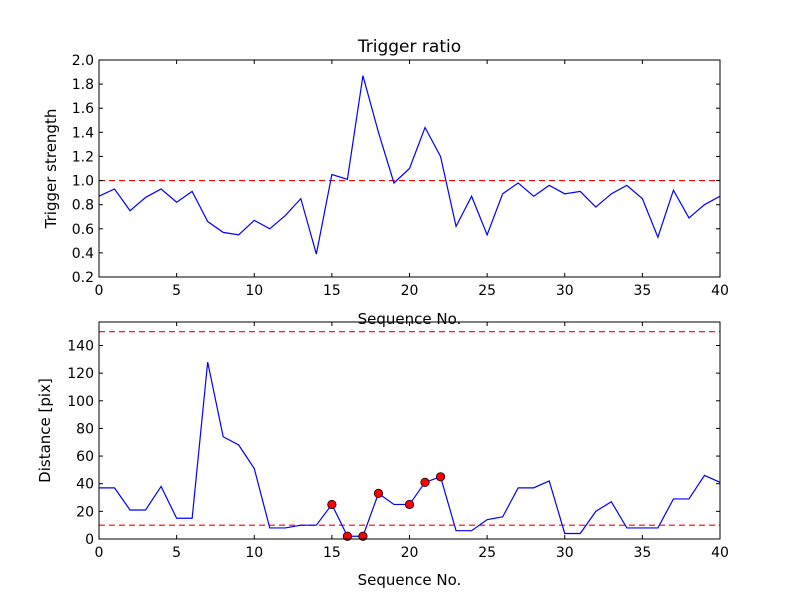 This screenshot has height=604, width=800. Describe the element at coordinates (83, 109) in the screenshot. I see `y-tick-label: 1.6` at that location.